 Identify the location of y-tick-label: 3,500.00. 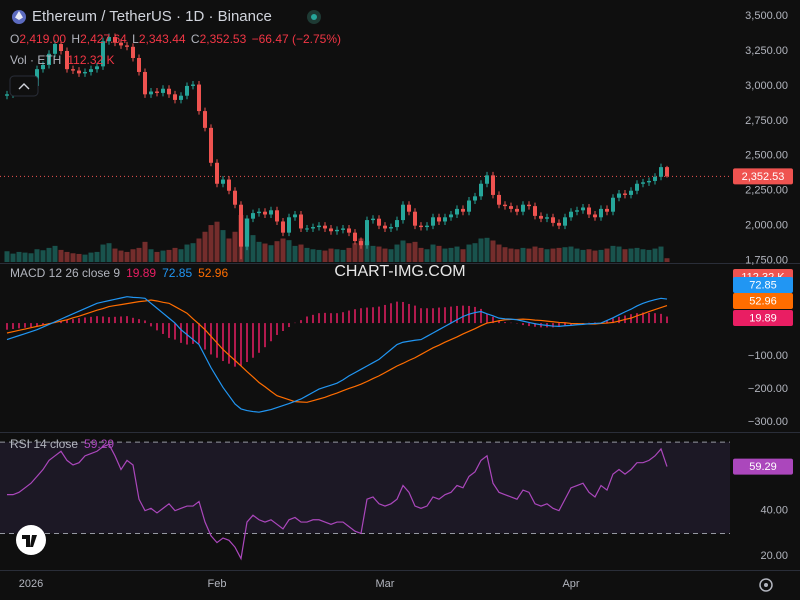
(766, 16).